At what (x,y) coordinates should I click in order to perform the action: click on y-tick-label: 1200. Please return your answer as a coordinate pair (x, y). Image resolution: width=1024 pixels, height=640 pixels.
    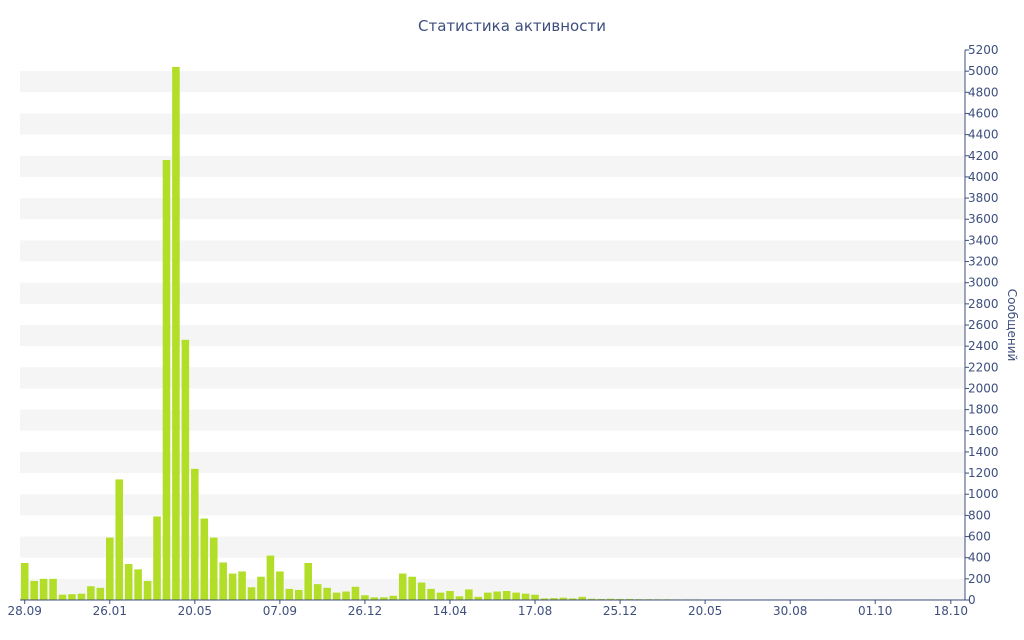
    Looking at the image, I should click on (983, 473).